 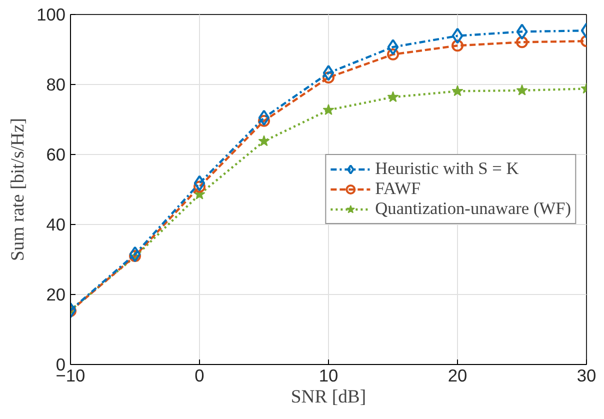 I want to click on x-tick-label: 20, so click(x=458, y=376).